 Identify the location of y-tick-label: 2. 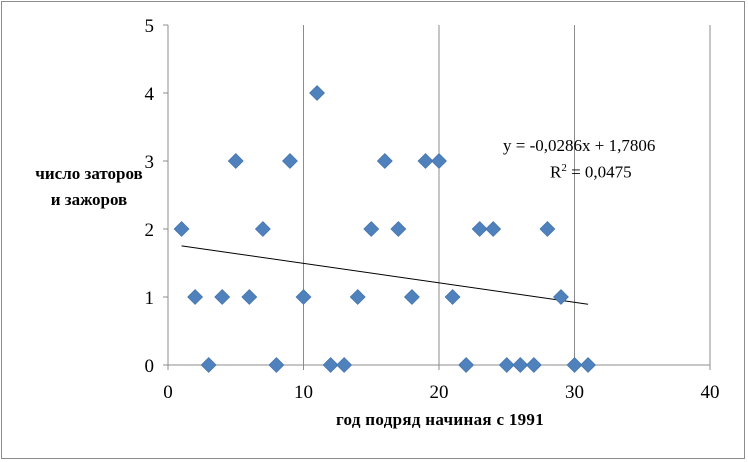
(150, 230).